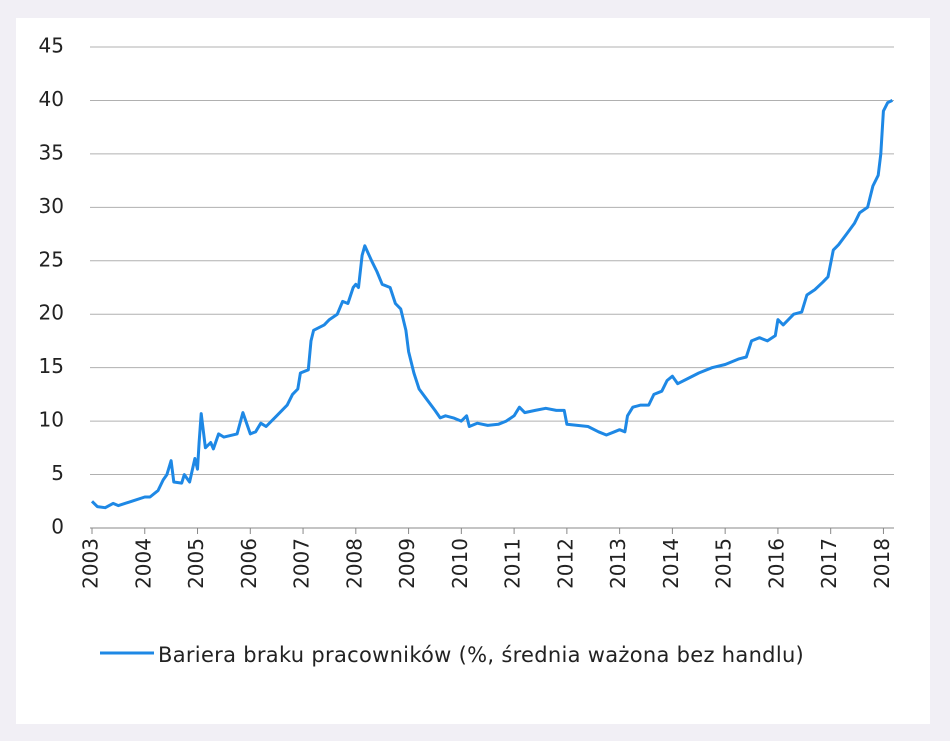  What do you see at coordinates (196, 563) in the screenshot?
I see `x-tick-label: 2005` at bounding box center [196, 563].